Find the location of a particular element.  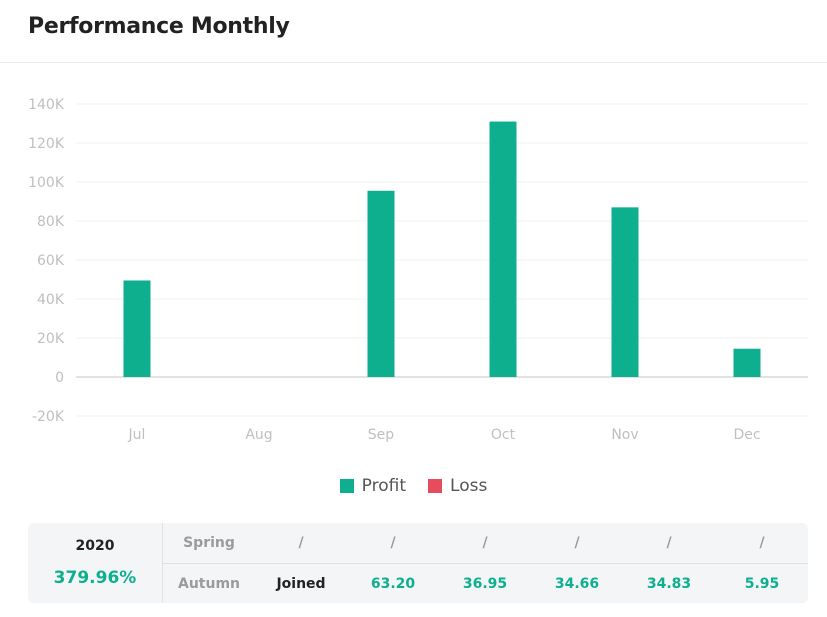

legend-item-loss: Loss is located at coordinates (457, 486).